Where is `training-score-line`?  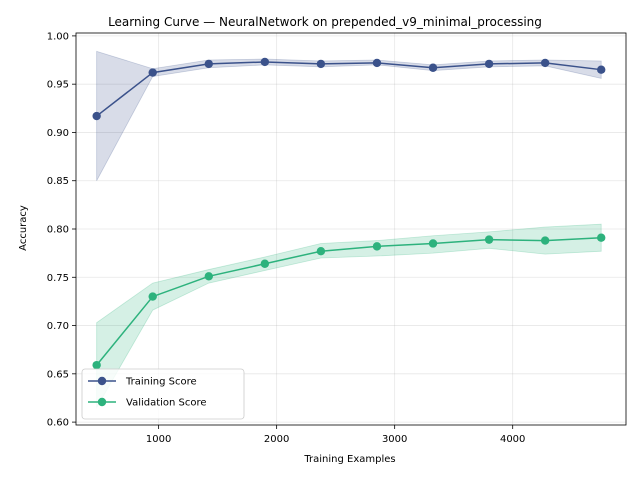 training-score-line is located at coordinates (349, 89).